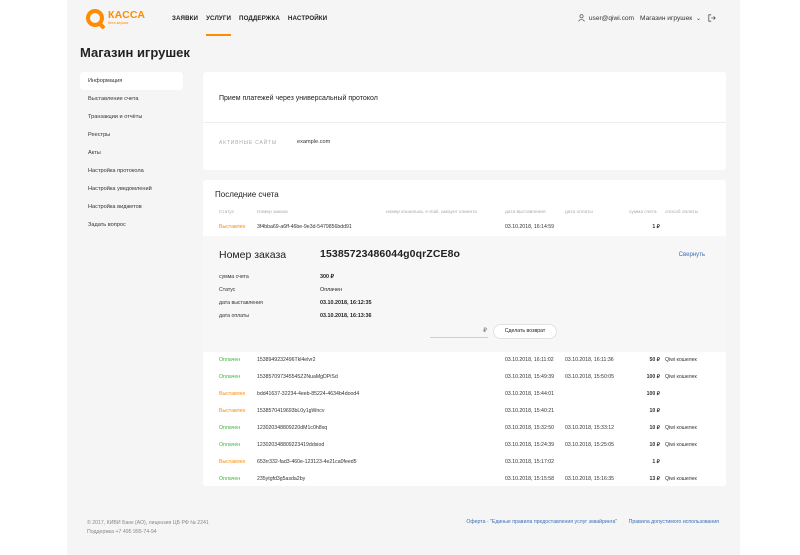 Image resolution: width=800 pixels, height=555 pixels. I want to click on nav-item-settings: НАСТРОЙКИ, so click(307, 18).